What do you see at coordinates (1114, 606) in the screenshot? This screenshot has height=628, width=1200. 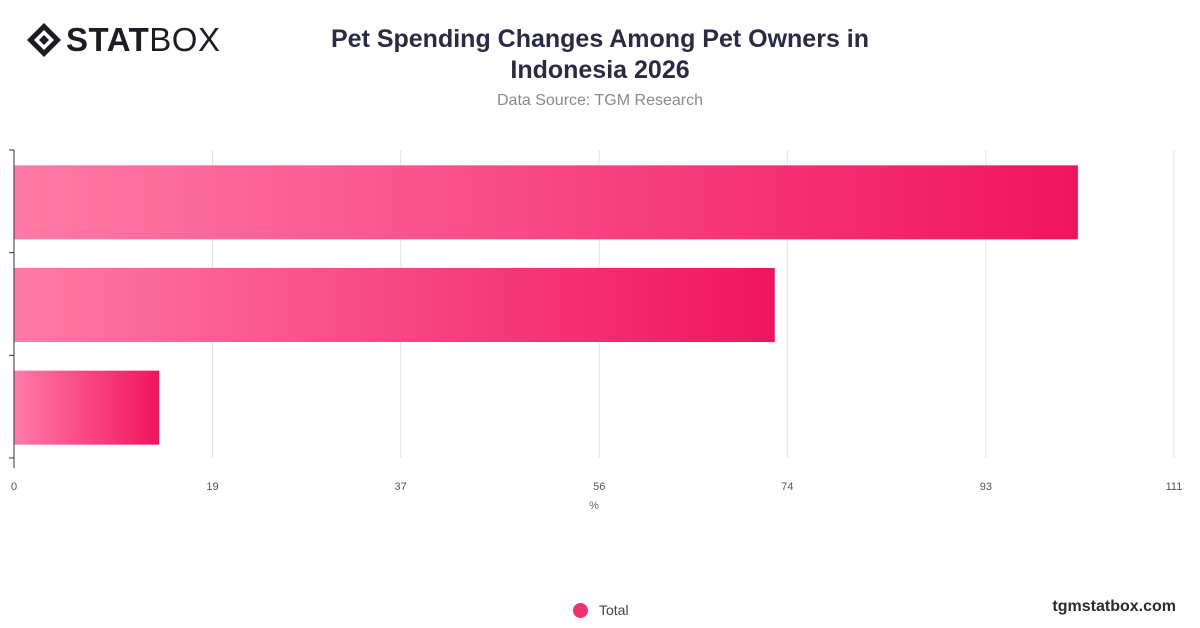 I see `brand-url: tgmstatbox.com` at bounding box center [1114, 606].